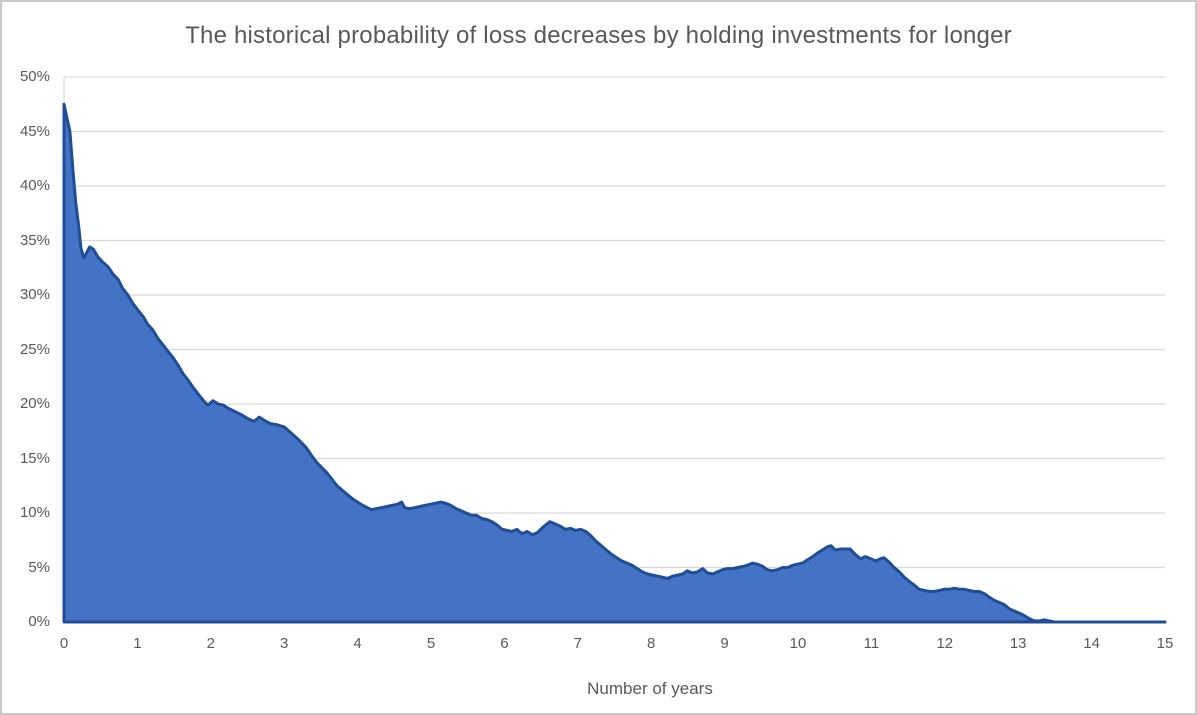 The image size is (1197, 715). I want to click on x-tick-label: 9, so click(724, 643).